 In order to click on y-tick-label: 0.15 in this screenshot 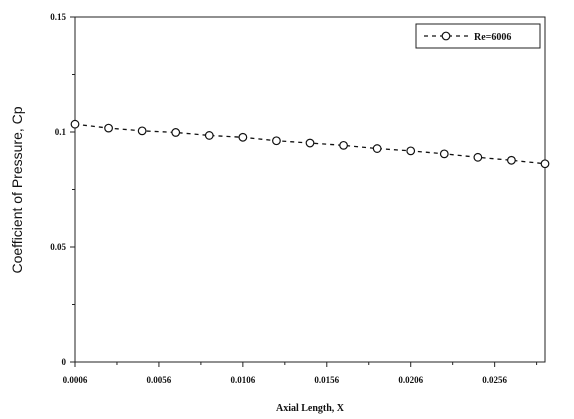, I will do `click(58, 17)`.